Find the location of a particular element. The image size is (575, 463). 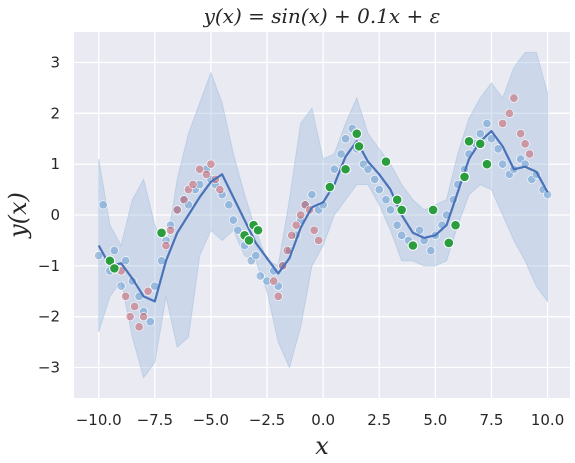

x-tick-label: −5.0 is located at coordinates (211, 420).